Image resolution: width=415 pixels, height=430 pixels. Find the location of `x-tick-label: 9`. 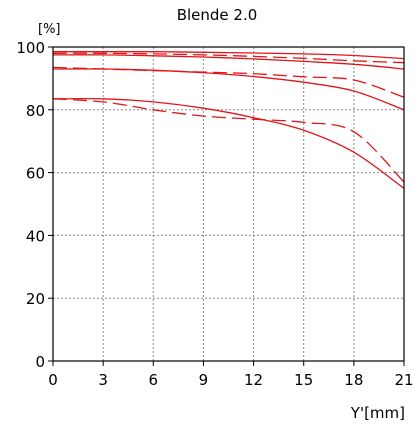

x-tick-label: 9 is located at coordinates (204, 380).